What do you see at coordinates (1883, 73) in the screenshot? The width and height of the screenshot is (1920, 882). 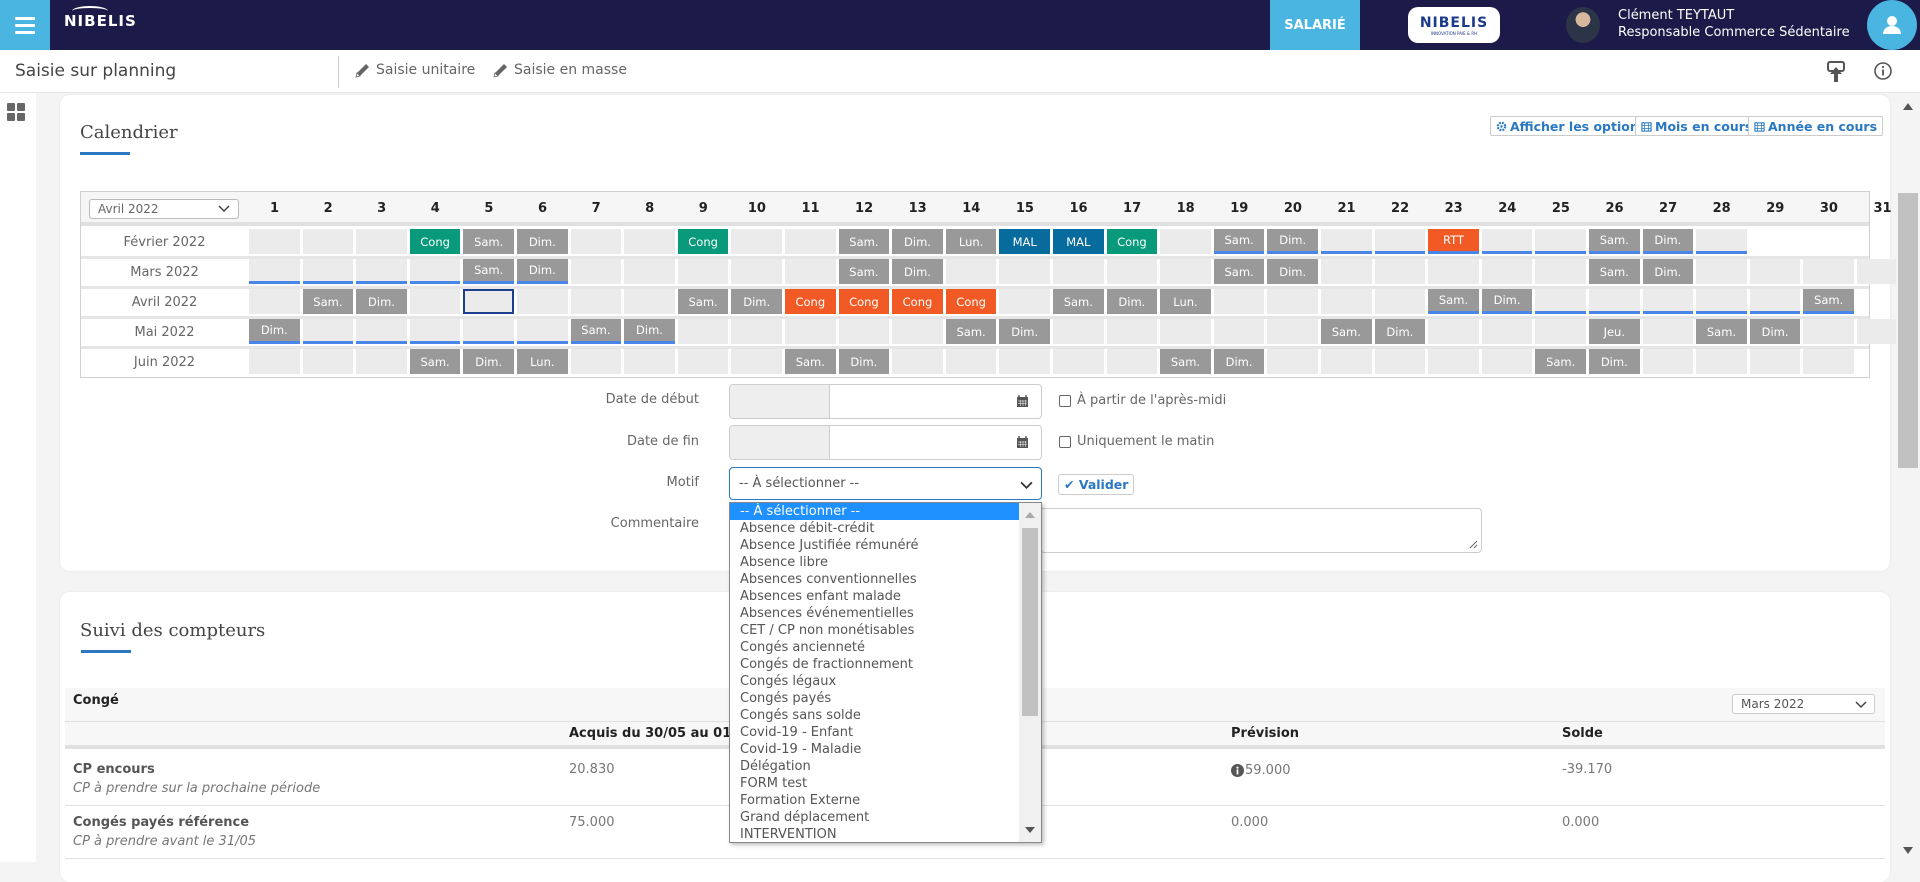 I see `info-button` at bounding box center [1883, 73].